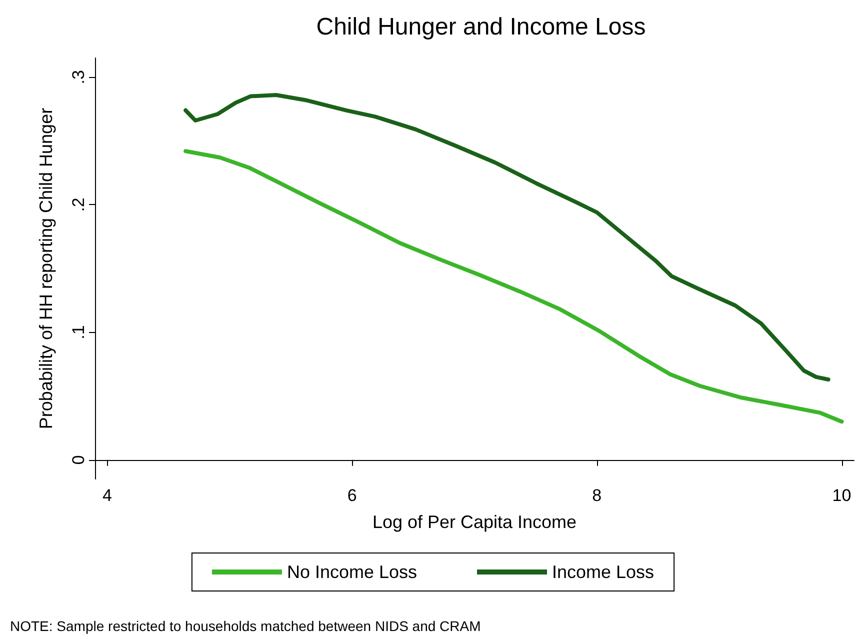 This screenshot has height=639, width=866. Describe the element at coordinates (46, 269) in the screenshot. I see `y-axis-title: Probability of HH reporting Child Hunger` at that location.